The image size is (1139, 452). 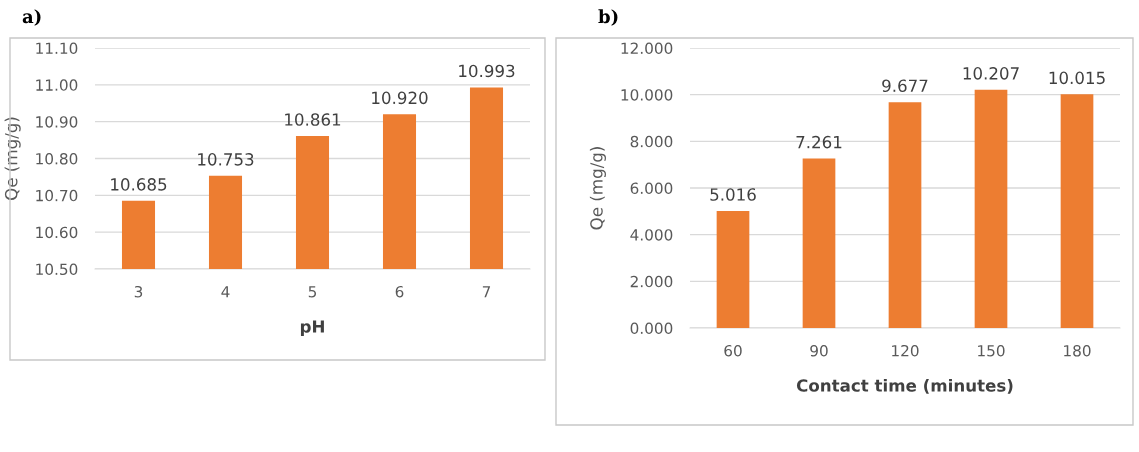 I want to click on y-tick-label: 4.000, so click(x=651, y=235).